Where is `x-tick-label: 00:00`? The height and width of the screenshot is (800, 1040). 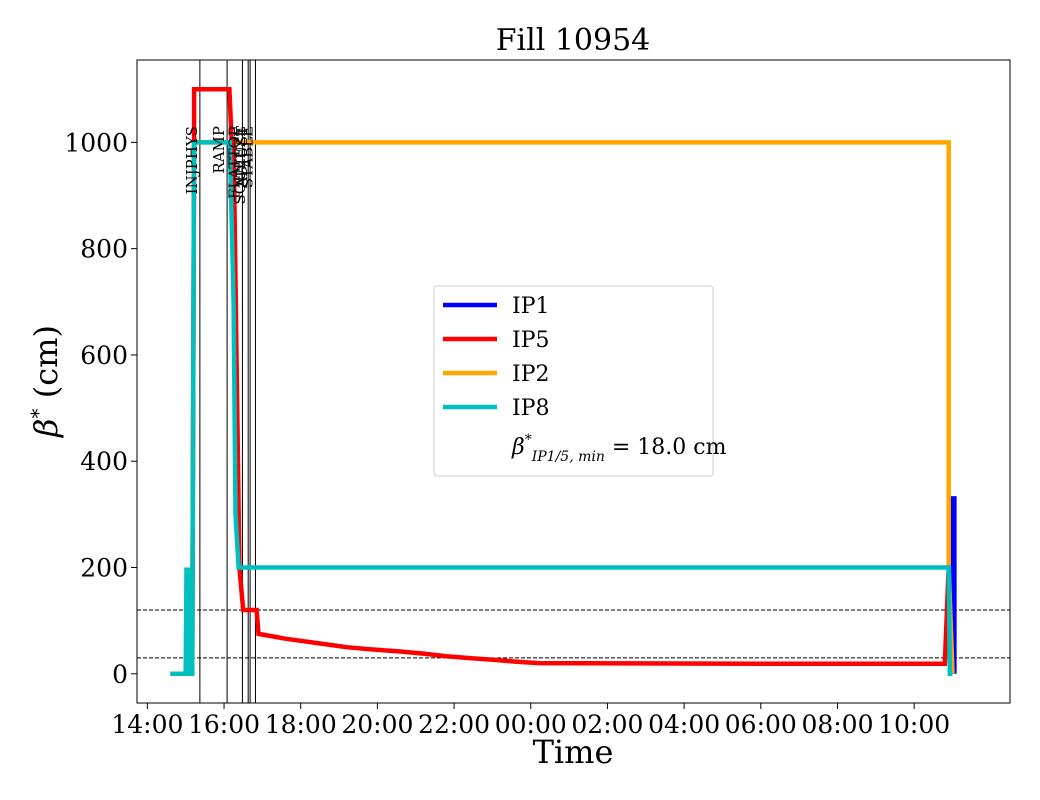 x-tick-label: 00:00 is located at coordinates (531, 724).